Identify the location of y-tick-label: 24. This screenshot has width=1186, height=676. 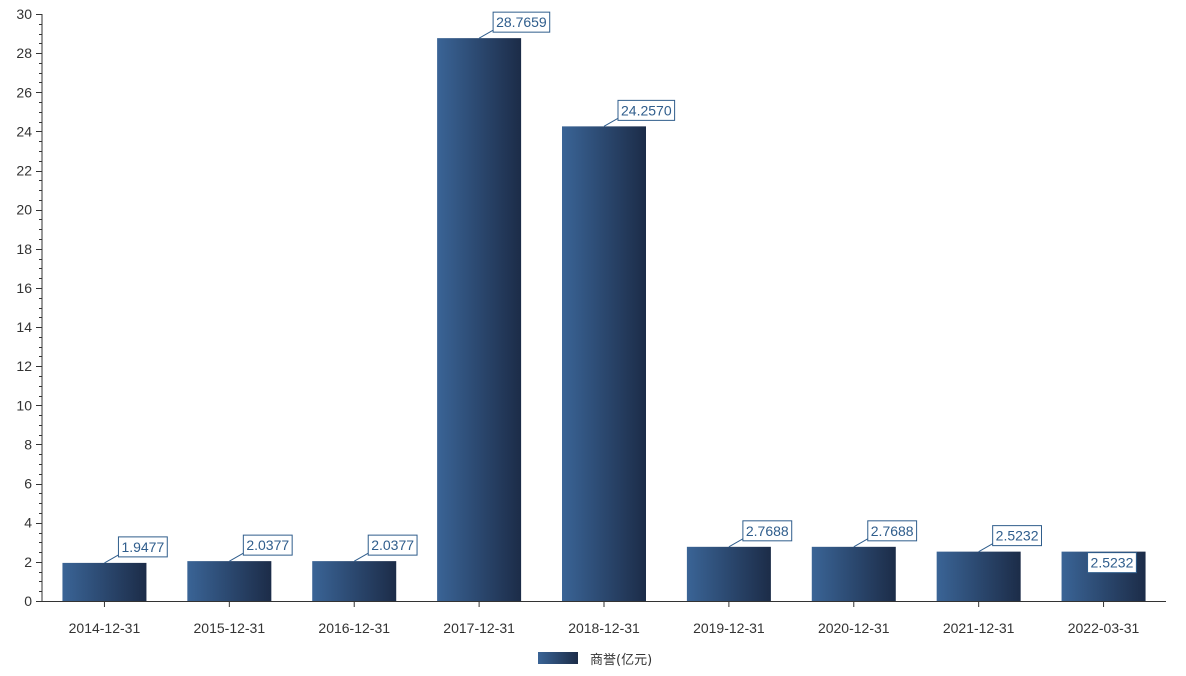
(24, 131).